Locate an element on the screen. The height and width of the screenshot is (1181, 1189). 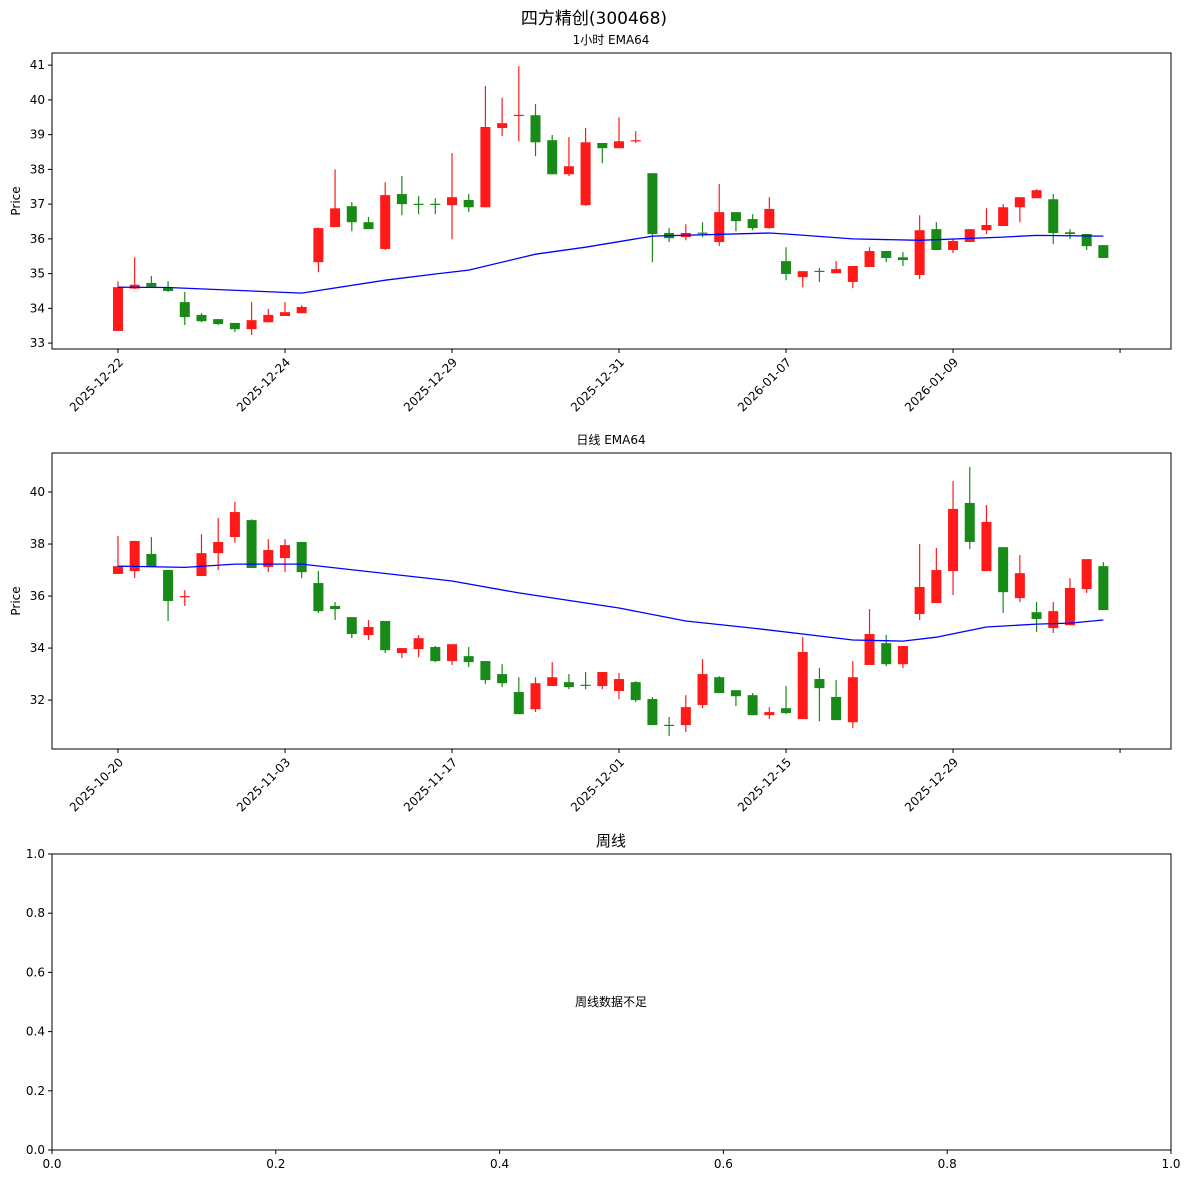
daily-x-tick-label: 2025-12-15 is located at coordinates (764, 784).